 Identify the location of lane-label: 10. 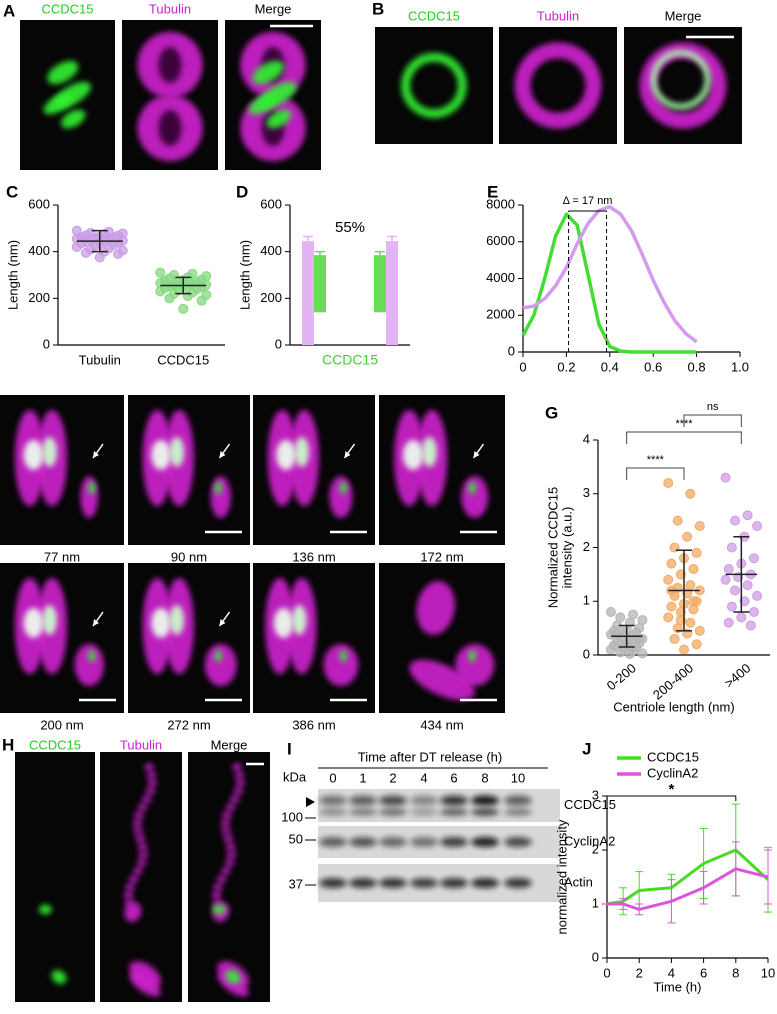
(518, 777).